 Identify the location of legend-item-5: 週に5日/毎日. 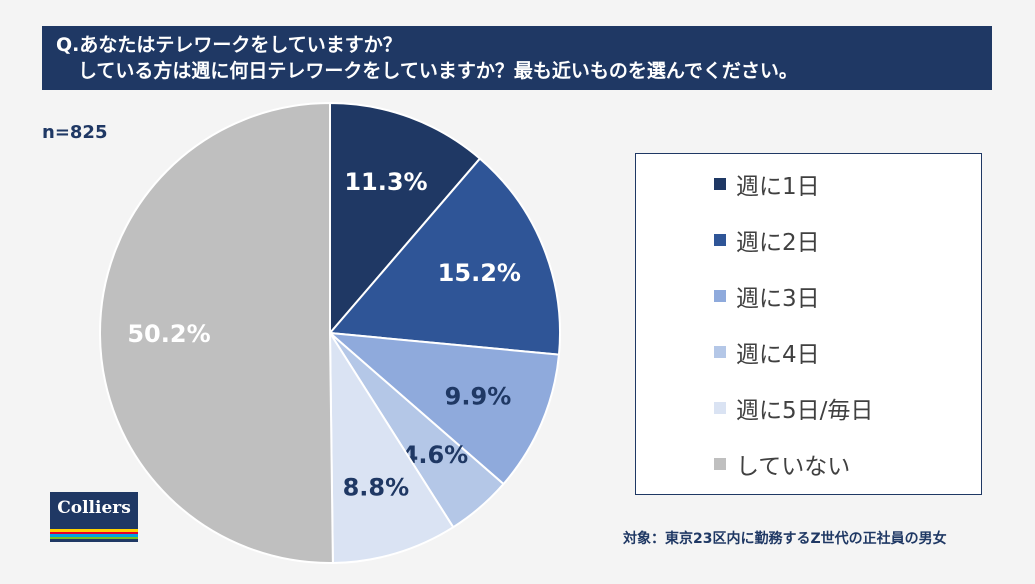
(793, 408).